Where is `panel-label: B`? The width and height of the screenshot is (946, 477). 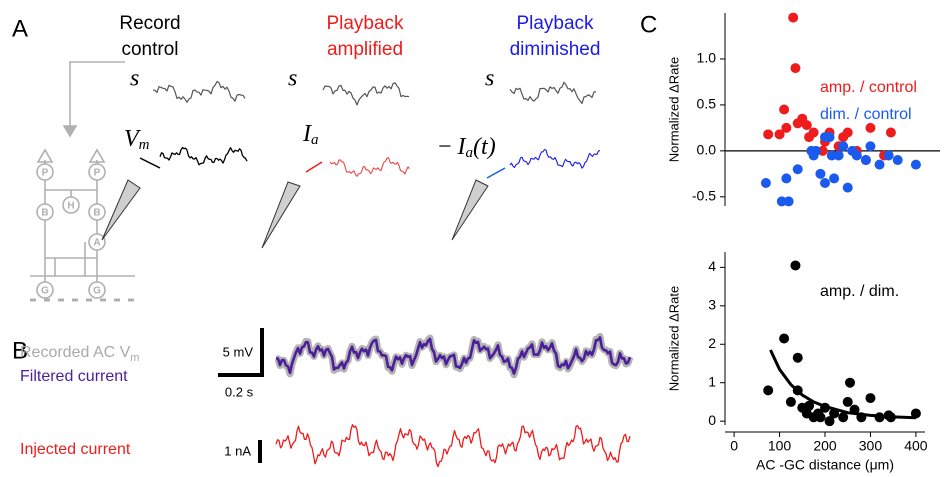 panel-label: B is located at coordinates (20, 350).